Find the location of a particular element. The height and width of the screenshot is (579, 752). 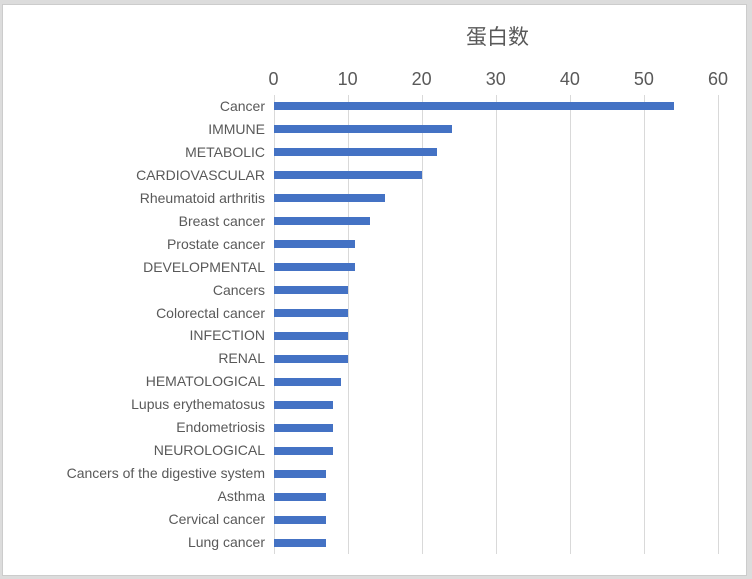

bar-prostate-cancer is located at coordinates (315, 244).